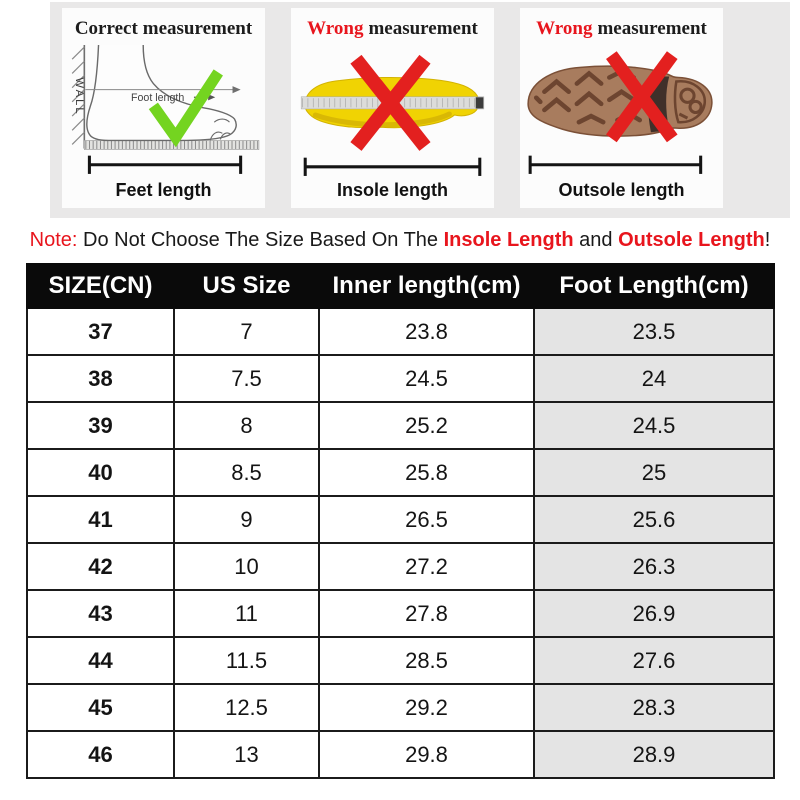 Image resolution: width=800 pixels, height=800 pixels. I want to click on cell-foot-length: 24, so click(654, 378).